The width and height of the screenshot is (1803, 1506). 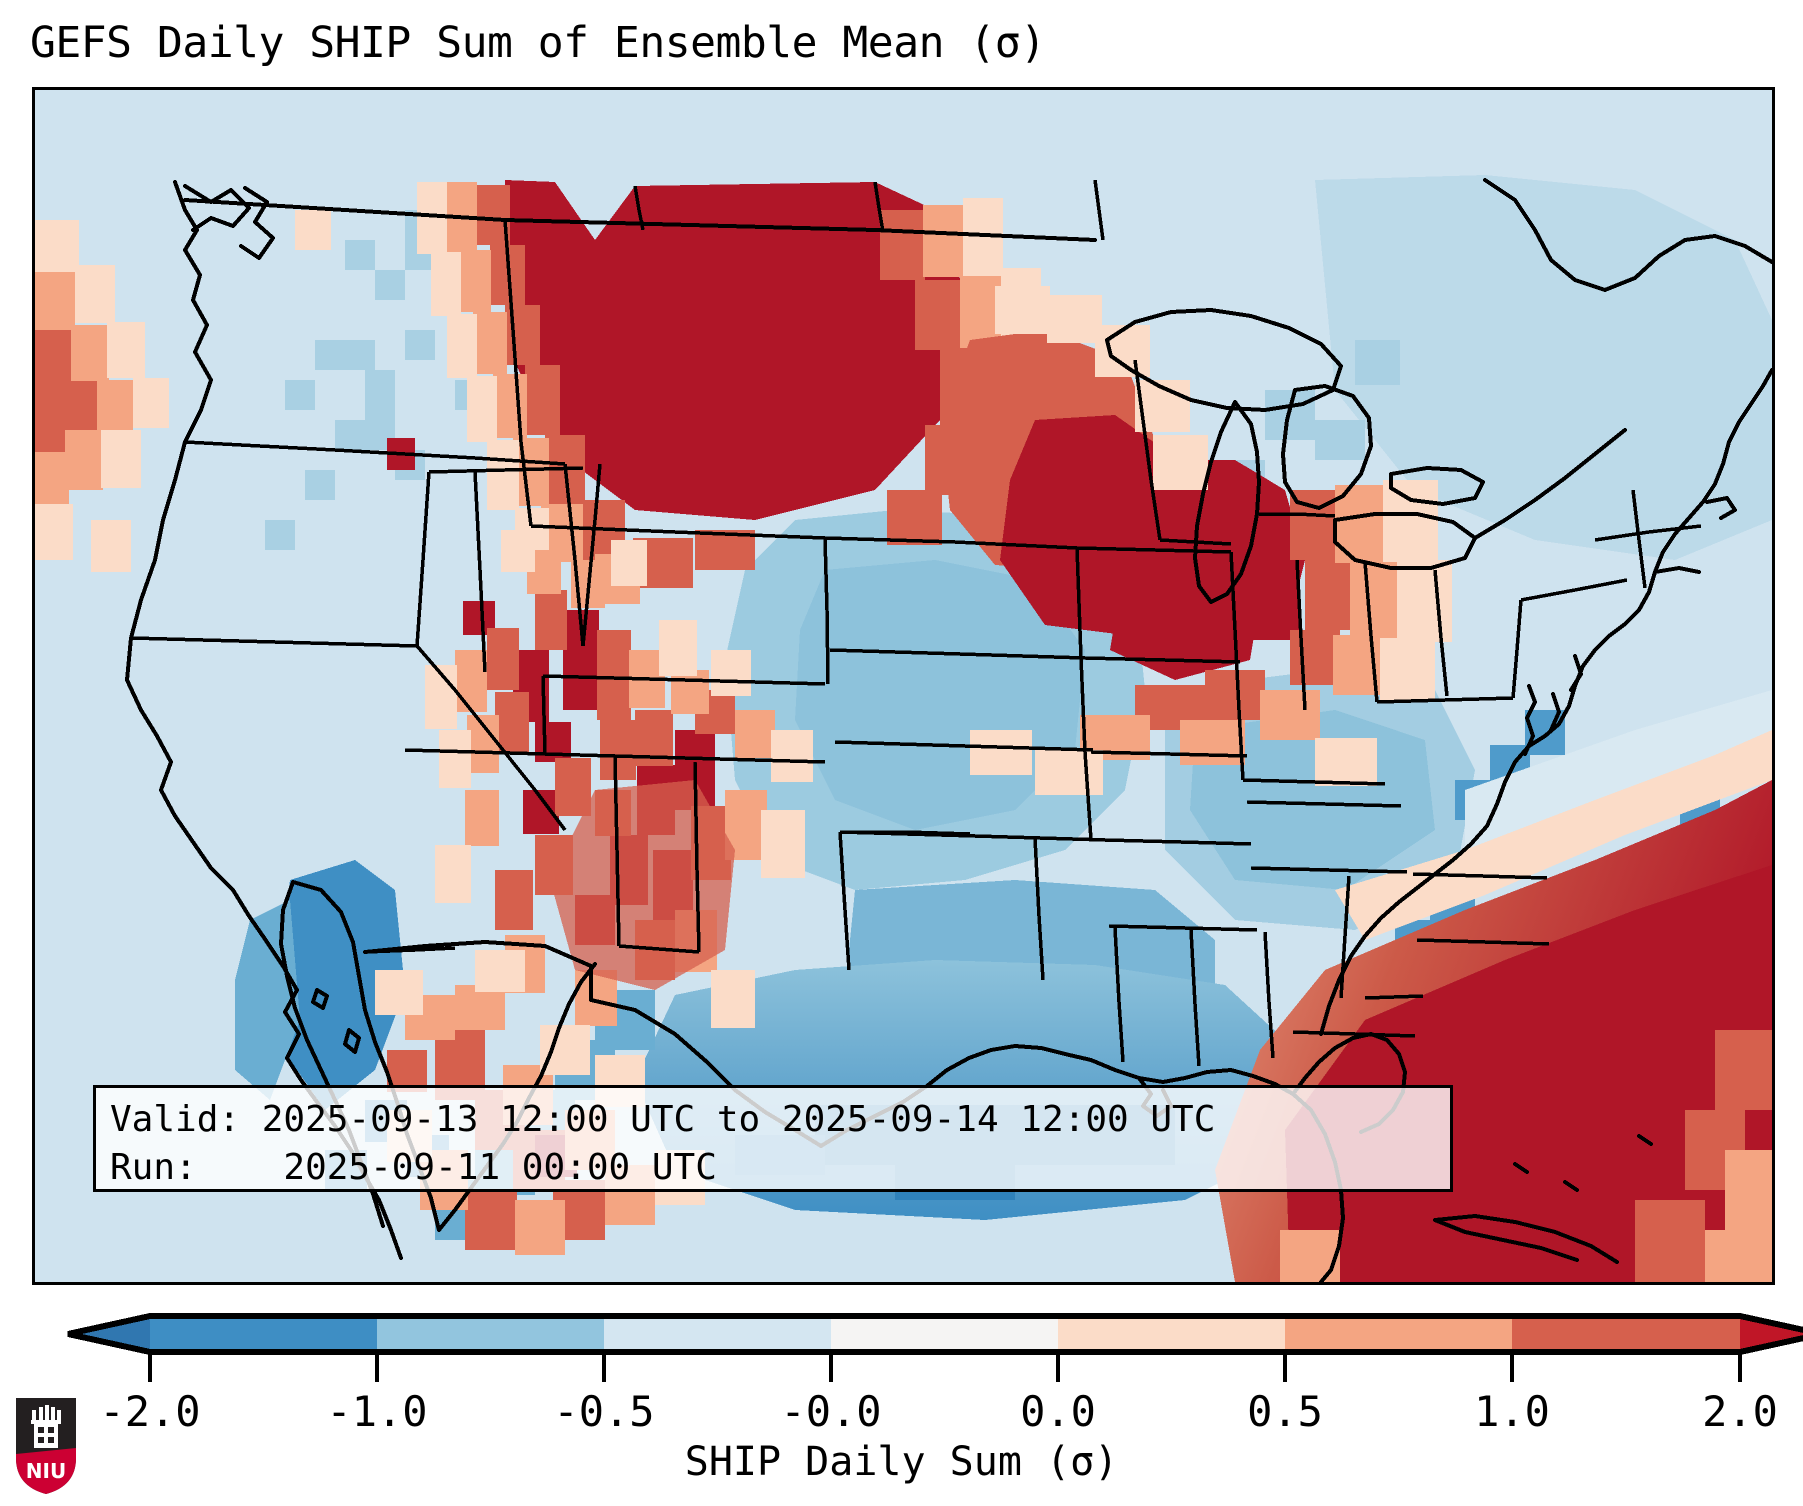 What do you see at coordinates (945, 1367) in the screenshot?
I see `colorbar-ticks` at bounding box center [945, 1367].